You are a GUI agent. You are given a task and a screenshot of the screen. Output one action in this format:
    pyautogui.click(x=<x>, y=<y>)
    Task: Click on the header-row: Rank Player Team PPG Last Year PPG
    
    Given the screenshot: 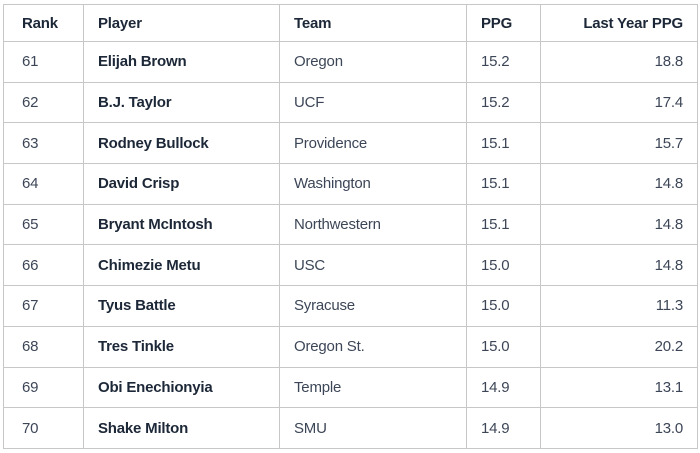 What is the action you would take?
    pyautogui.click(x=350, y=23)
    